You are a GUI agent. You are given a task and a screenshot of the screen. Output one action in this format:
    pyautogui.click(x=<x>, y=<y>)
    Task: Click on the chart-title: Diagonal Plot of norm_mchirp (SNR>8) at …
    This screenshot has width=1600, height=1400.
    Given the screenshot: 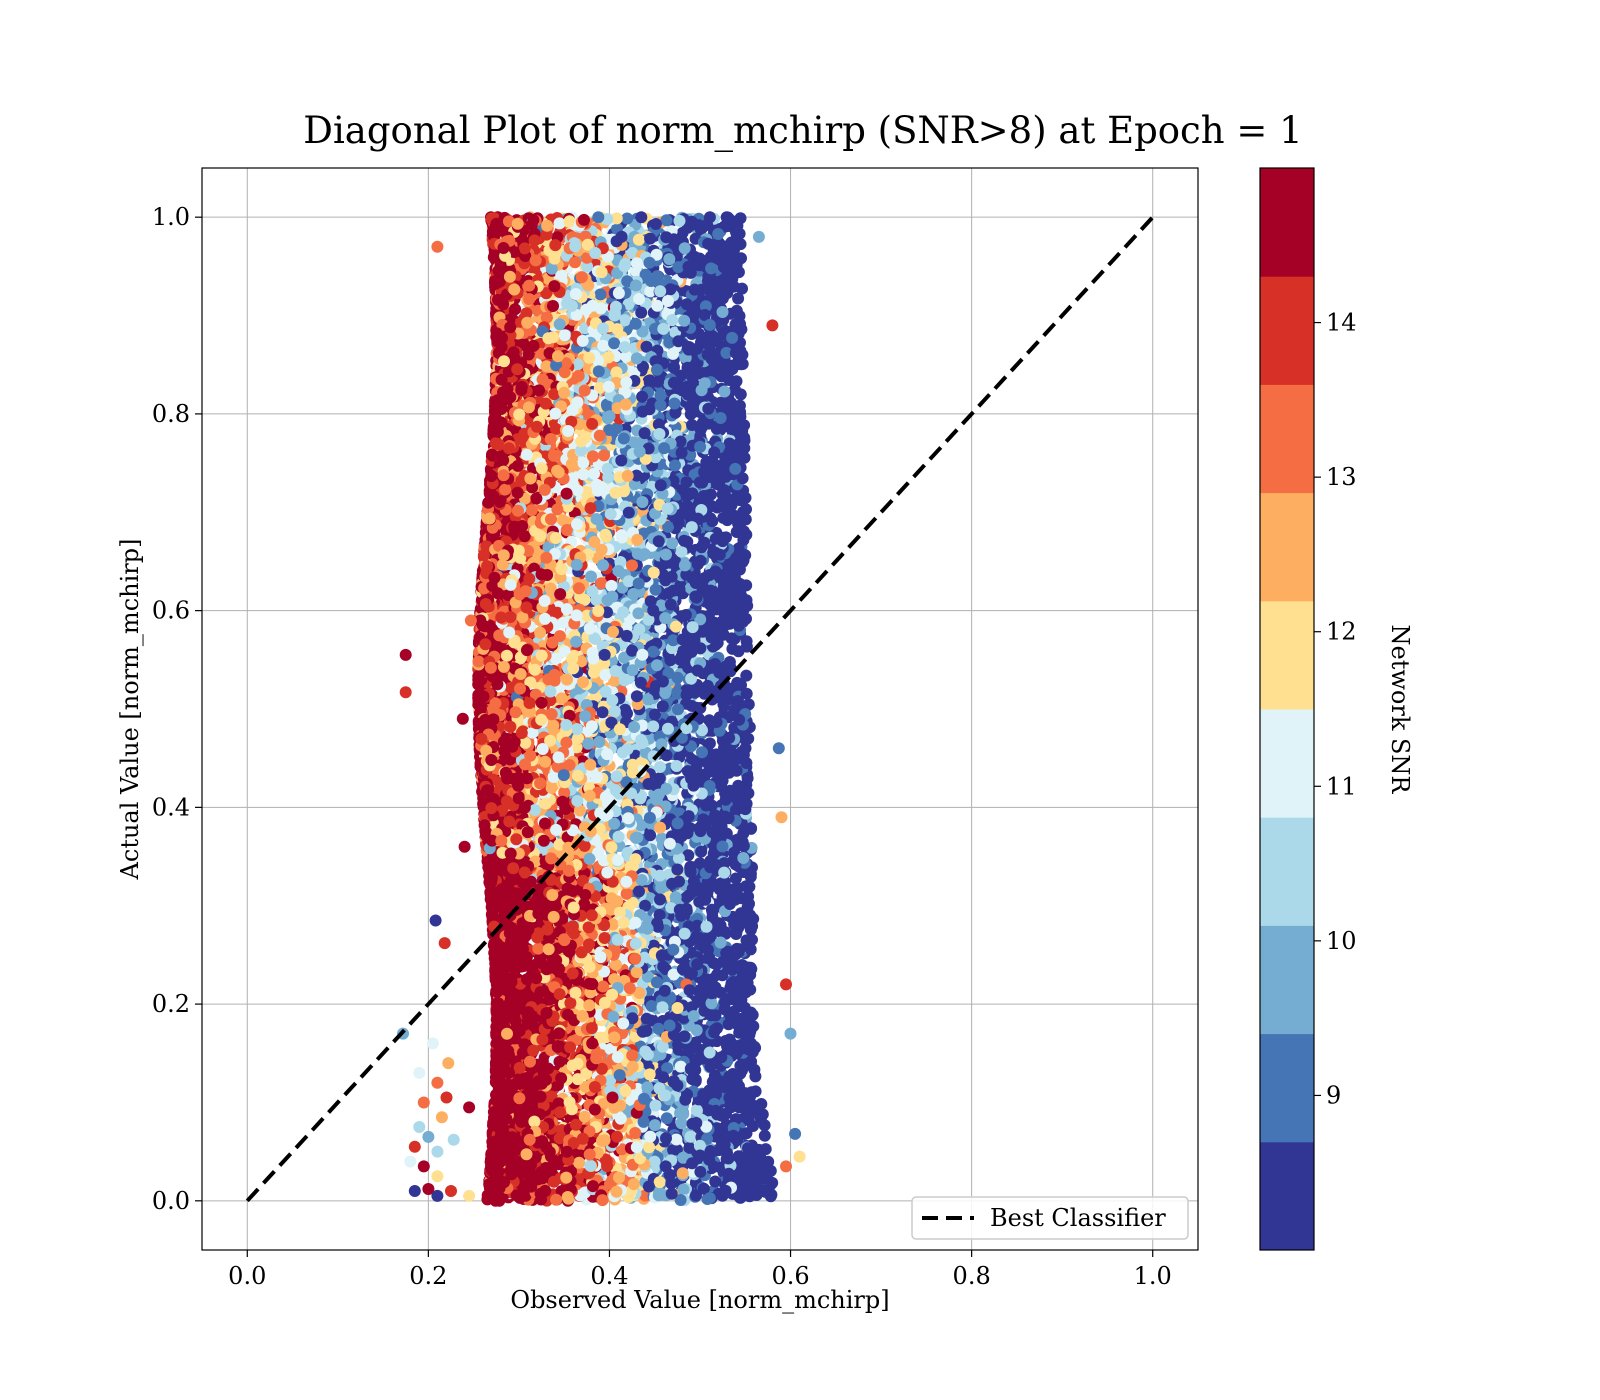 What is the action you would take?
    pyautogui.click(x=802, y=131)
    